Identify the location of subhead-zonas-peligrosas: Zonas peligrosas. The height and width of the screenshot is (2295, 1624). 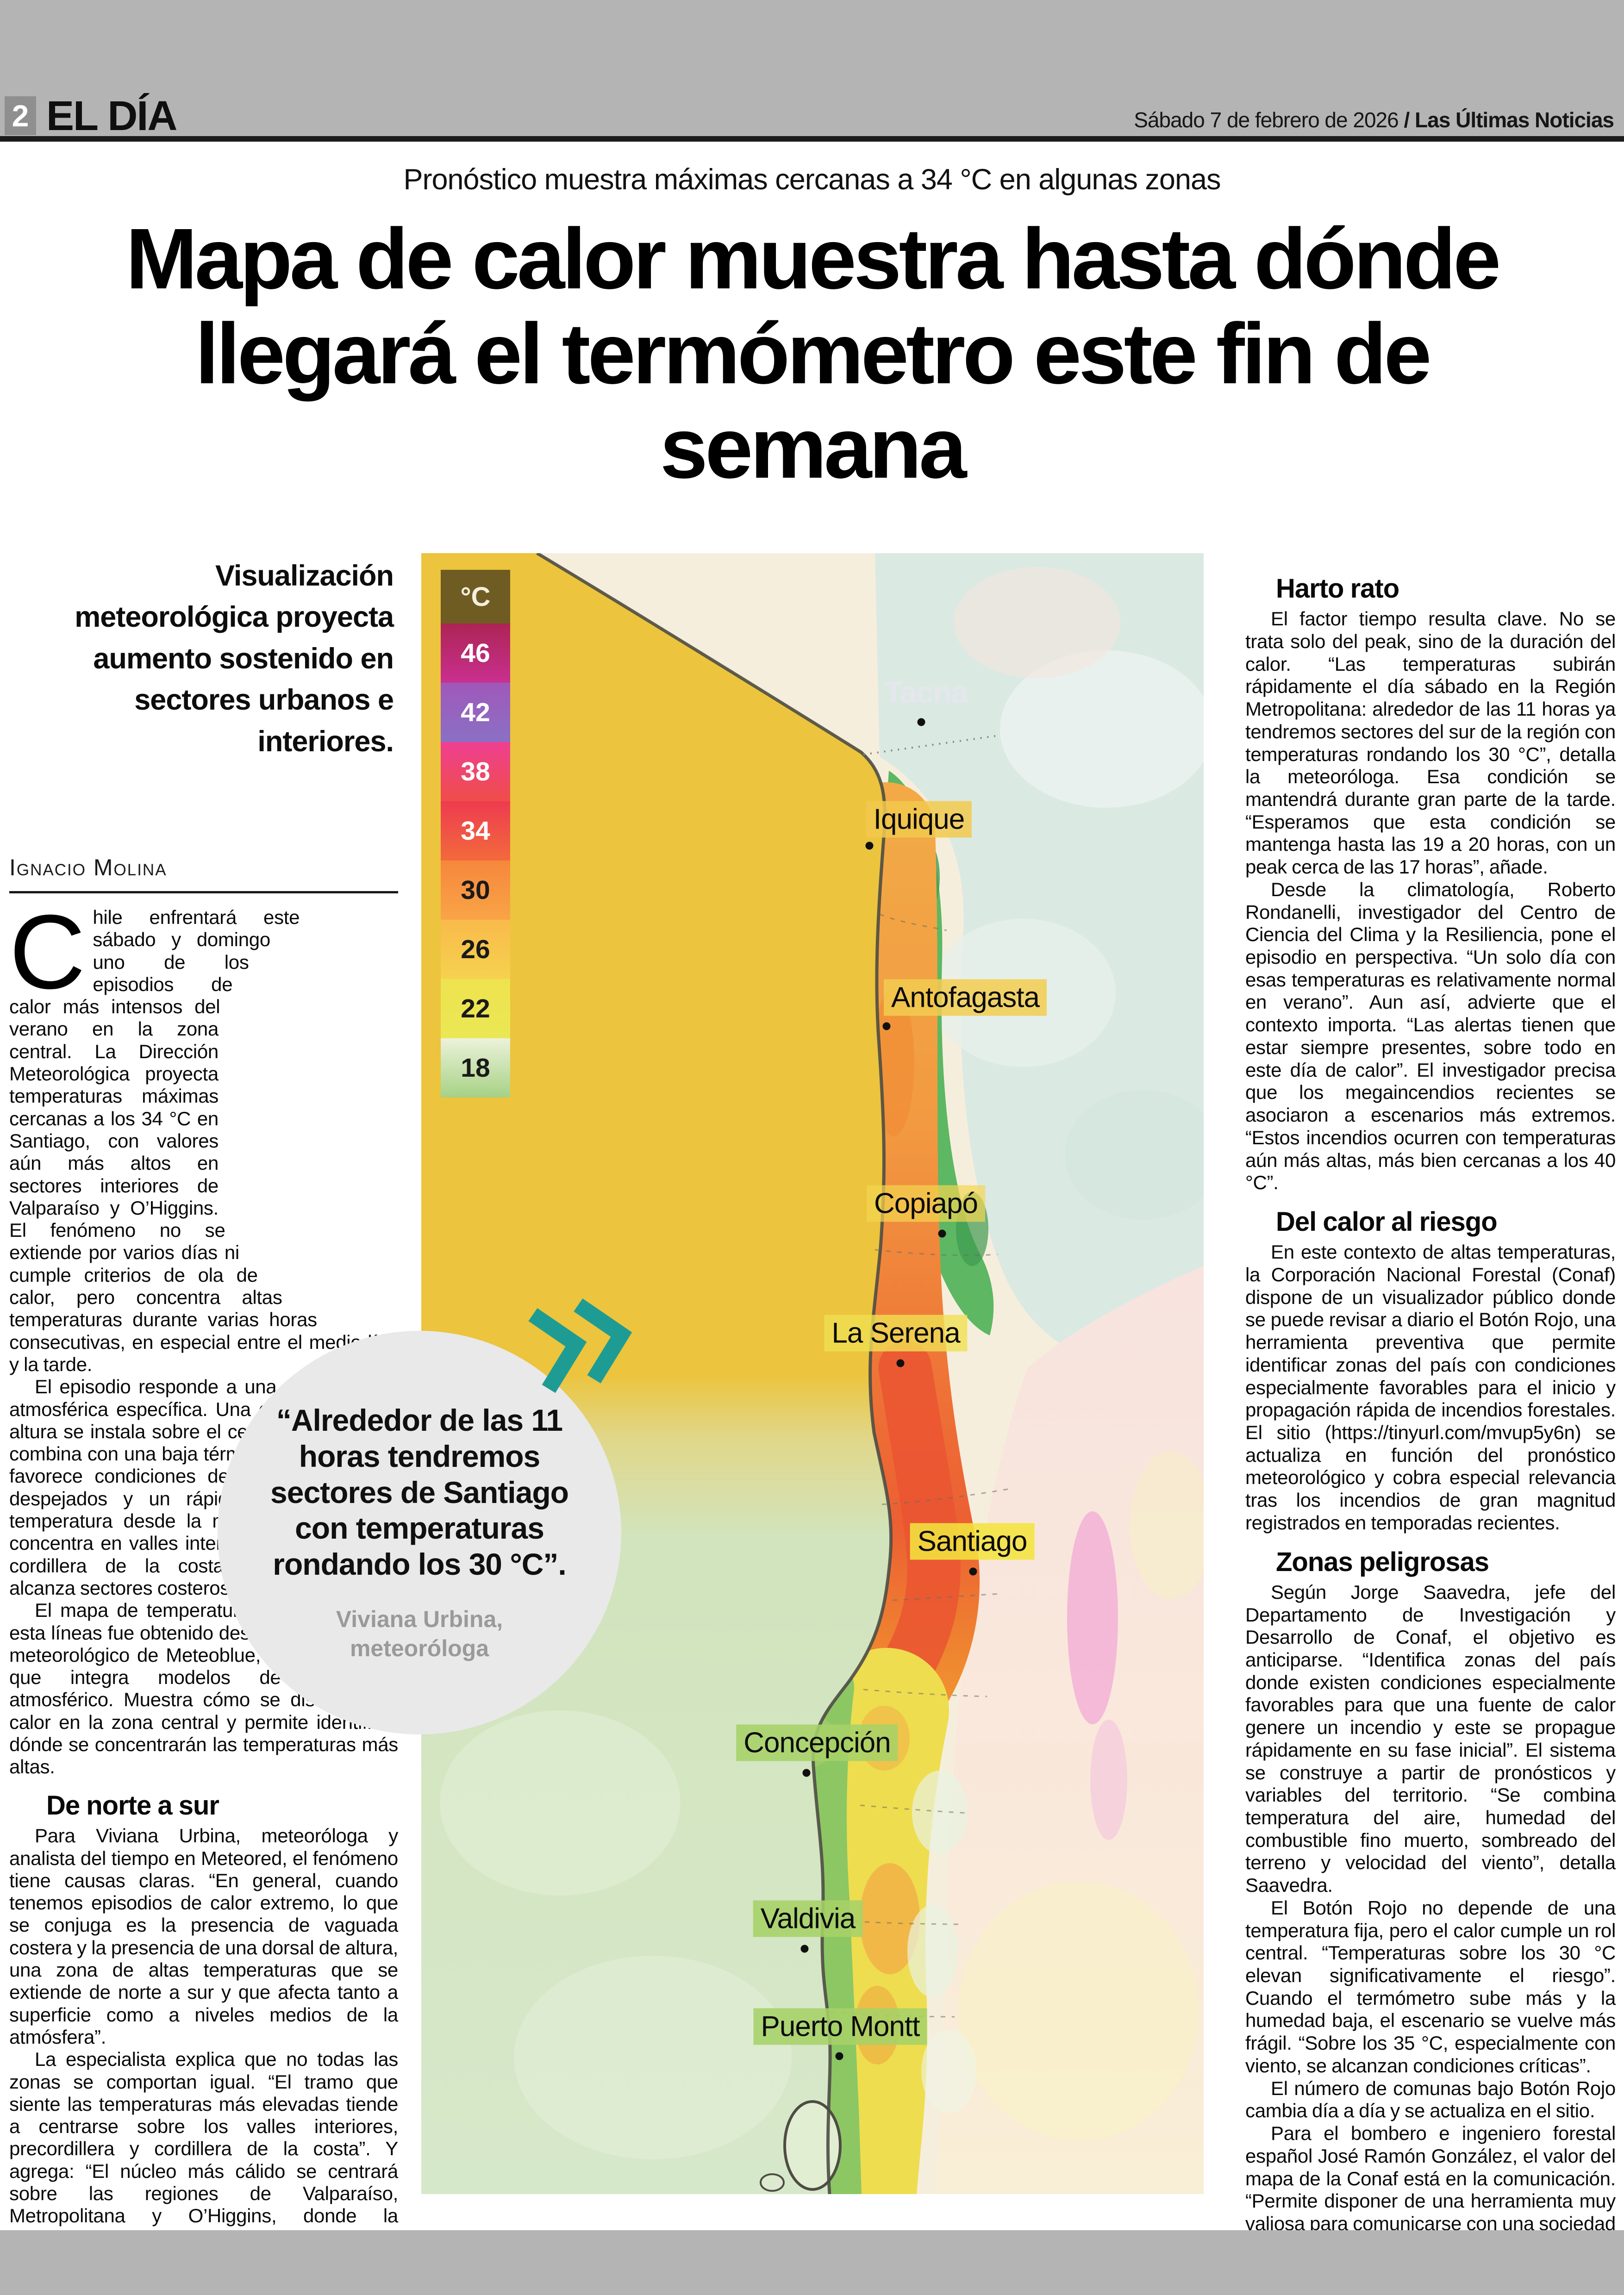
(1382, 1562).